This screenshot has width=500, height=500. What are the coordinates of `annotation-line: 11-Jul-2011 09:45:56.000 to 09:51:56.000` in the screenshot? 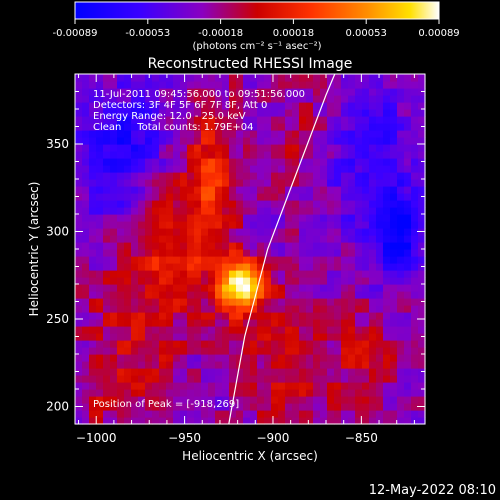 It's located at (199, 94).